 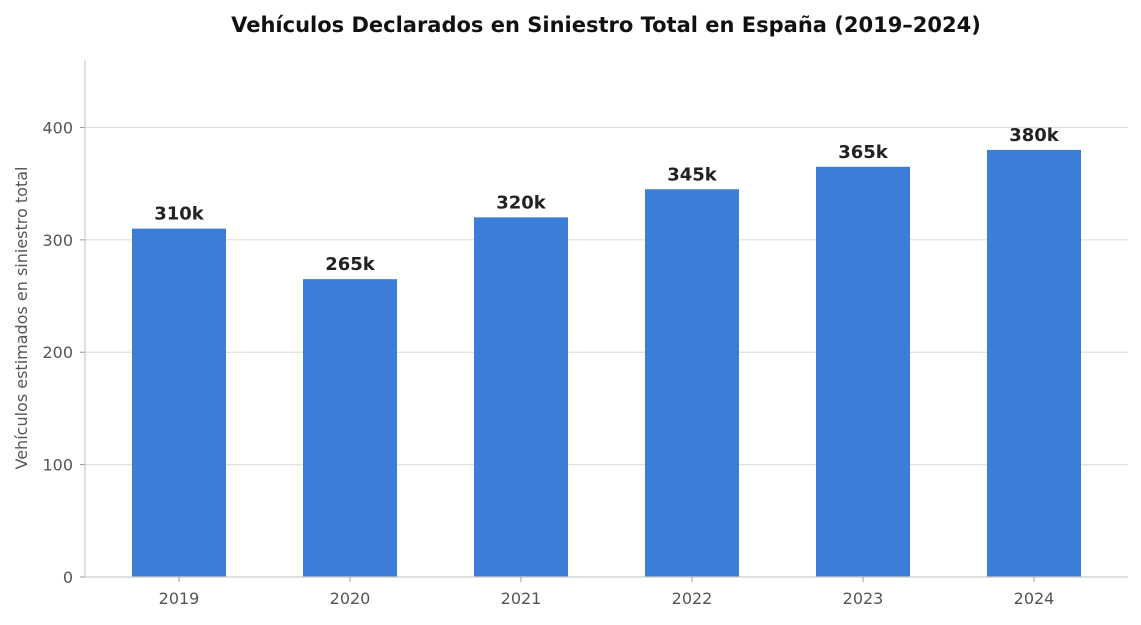 What do you see at coordinates (57, 352) in the screenshot?
I see `y-tick-label: 200` at bounding box center [57, 352].